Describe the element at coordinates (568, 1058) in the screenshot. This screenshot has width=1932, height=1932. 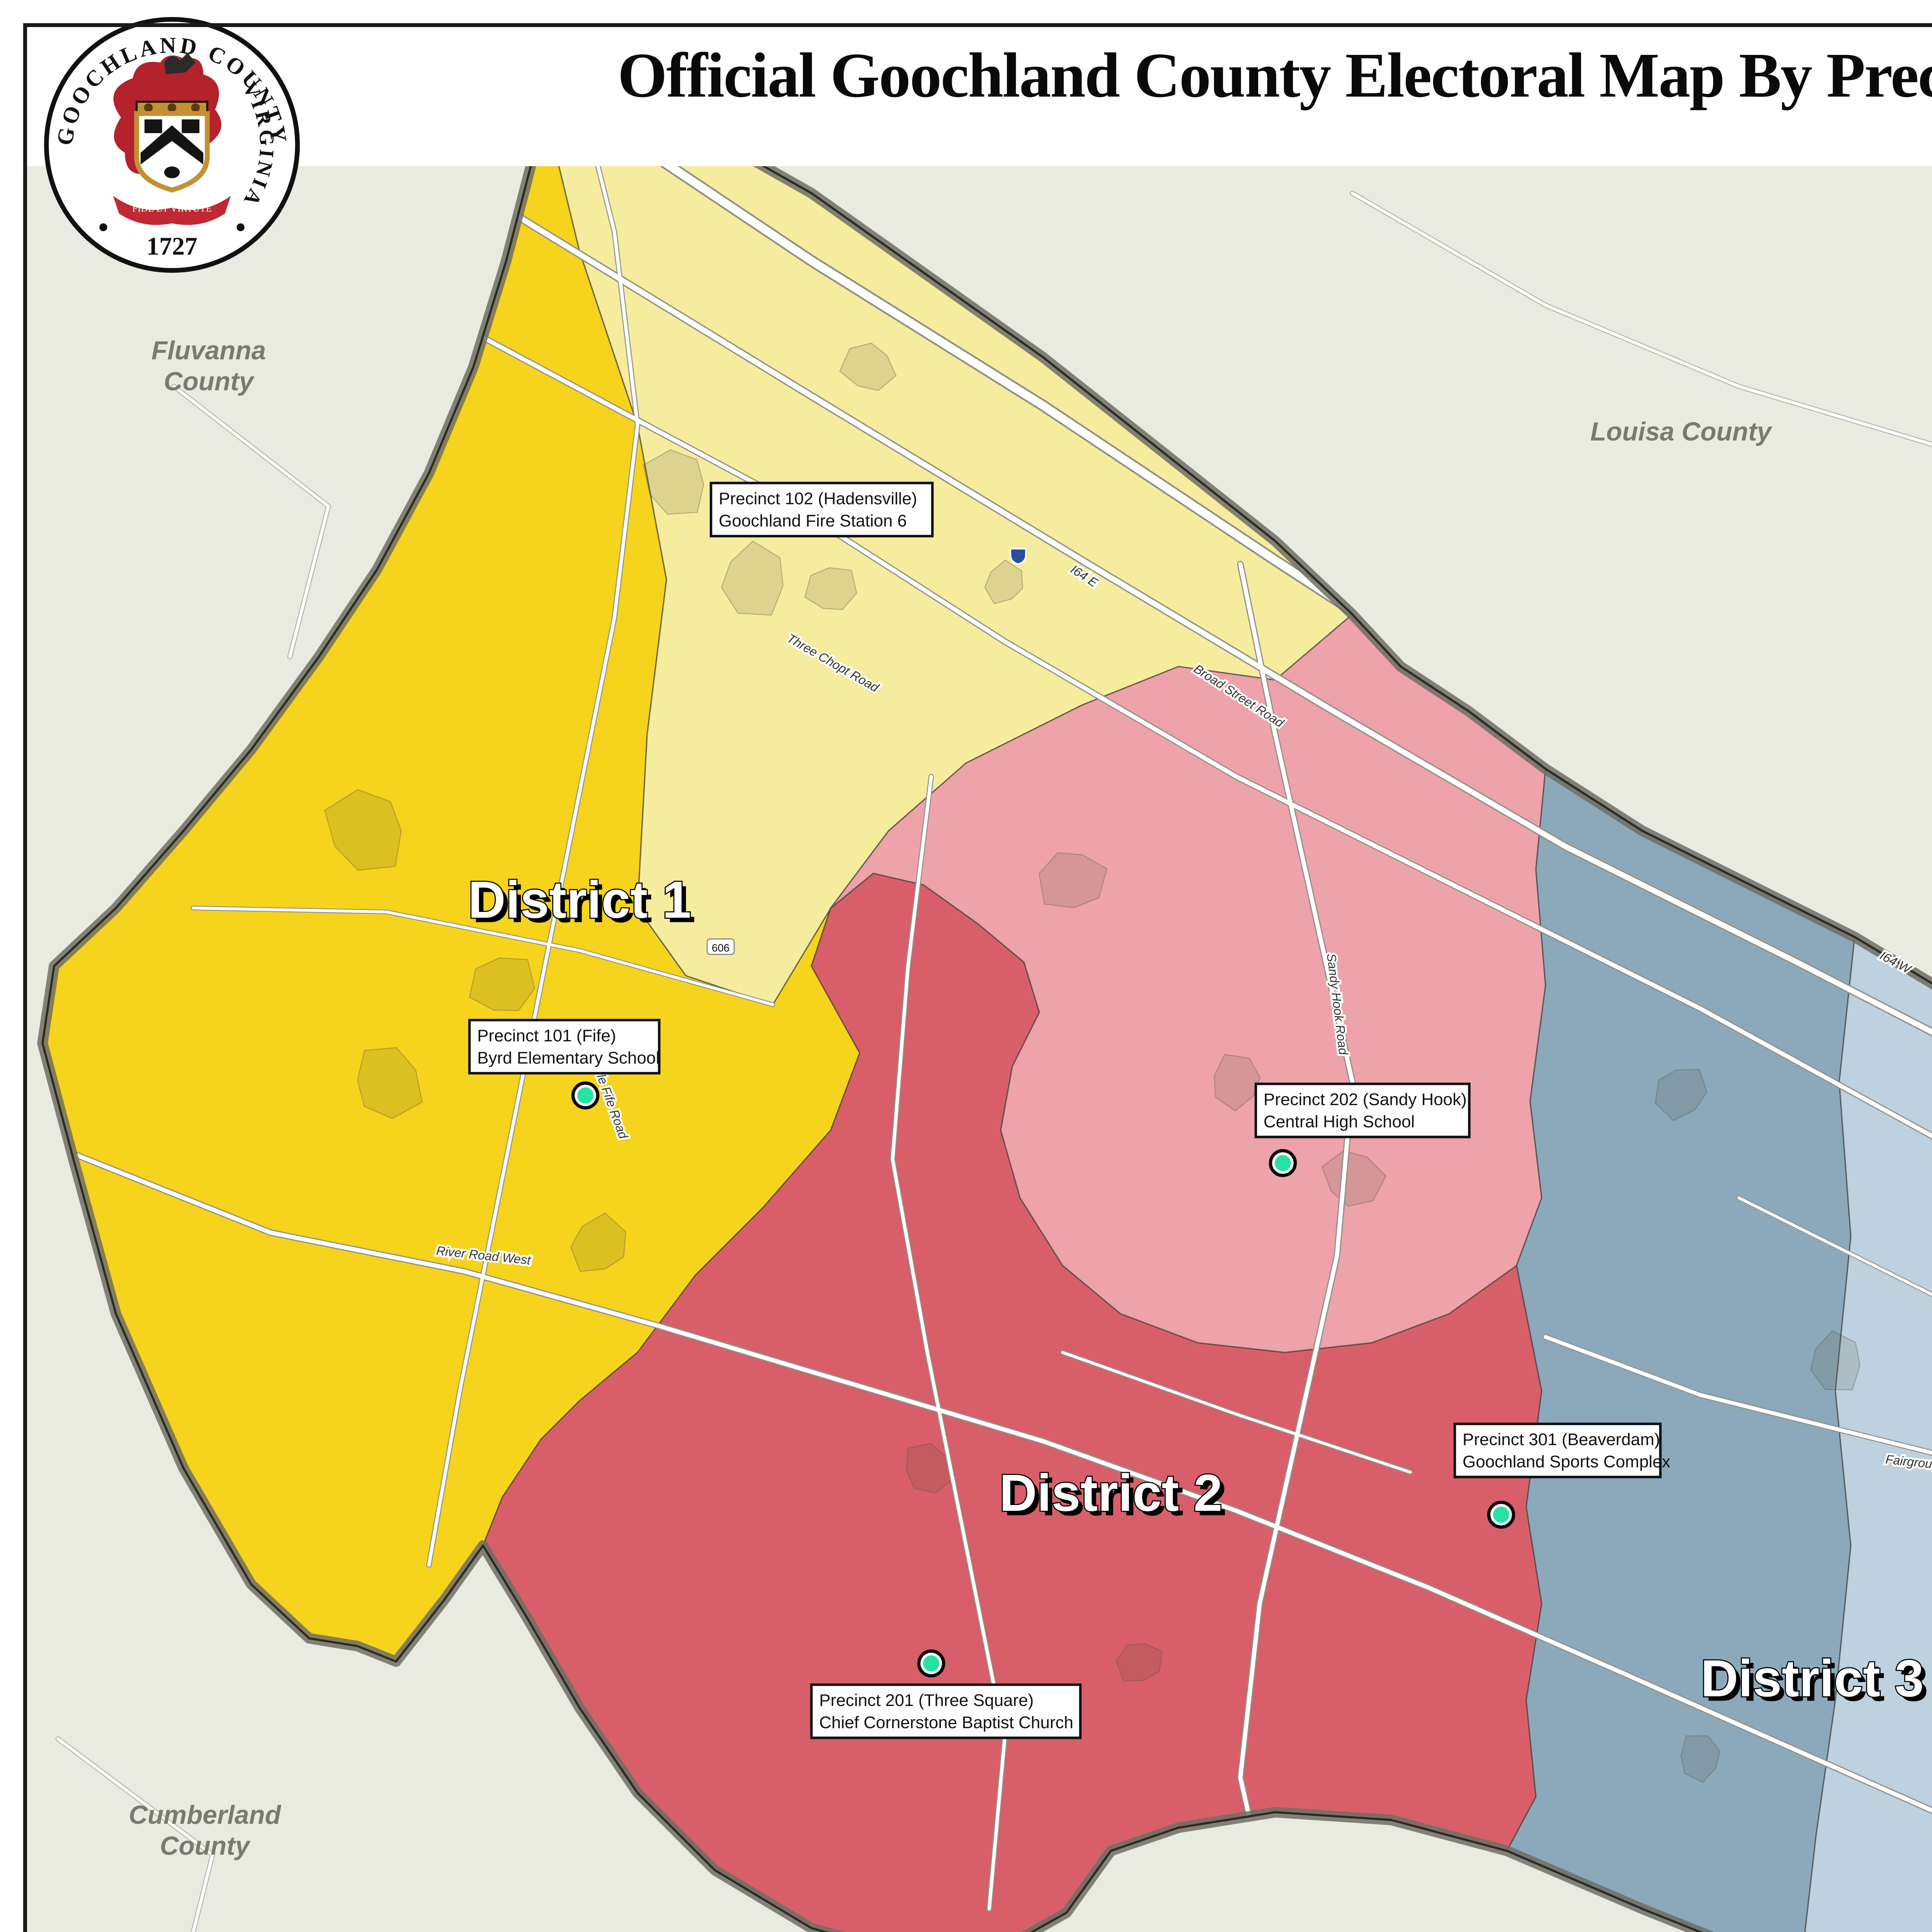
I see `precinct-label-line: Byrd Elementary School` at that location.